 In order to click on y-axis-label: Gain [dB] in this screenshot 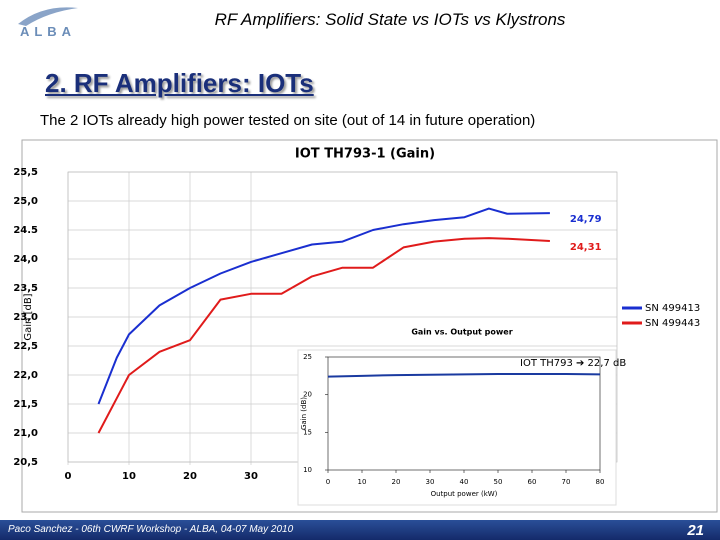, I will do `click(28, 316)`.